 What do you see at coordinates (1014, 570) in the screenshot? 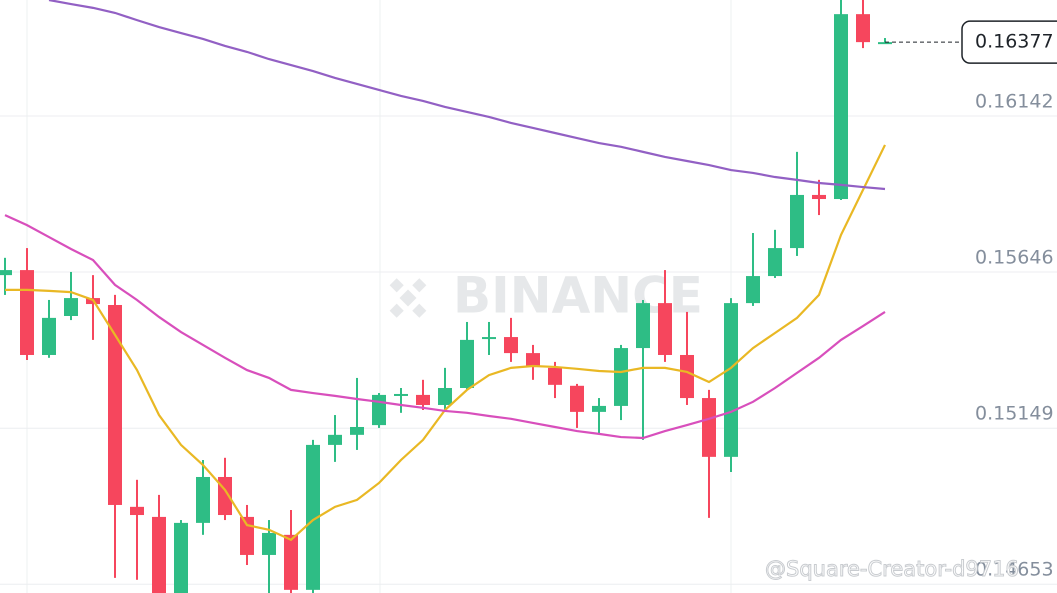
I see `y-tick-label: 0.14653` at bounding box center [1014, 570].